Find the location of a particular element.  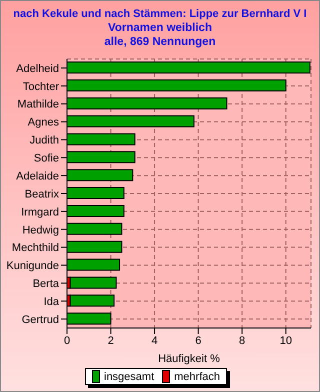

legend-label: insgesamt is located at coordinates (128, 376).